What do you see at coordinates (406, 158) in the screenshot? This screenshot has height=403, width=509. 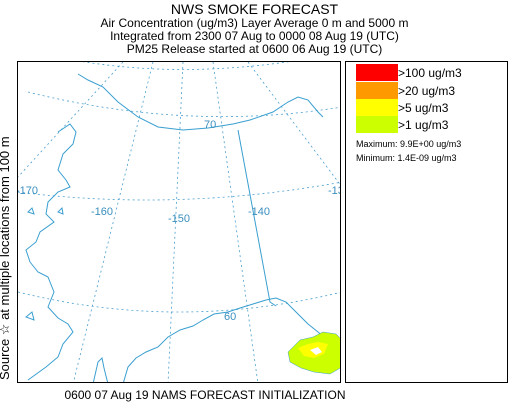 I see `legend-minimum: Minimum: 1.4E-09 ug/m3` at bounding box center [406, 158].